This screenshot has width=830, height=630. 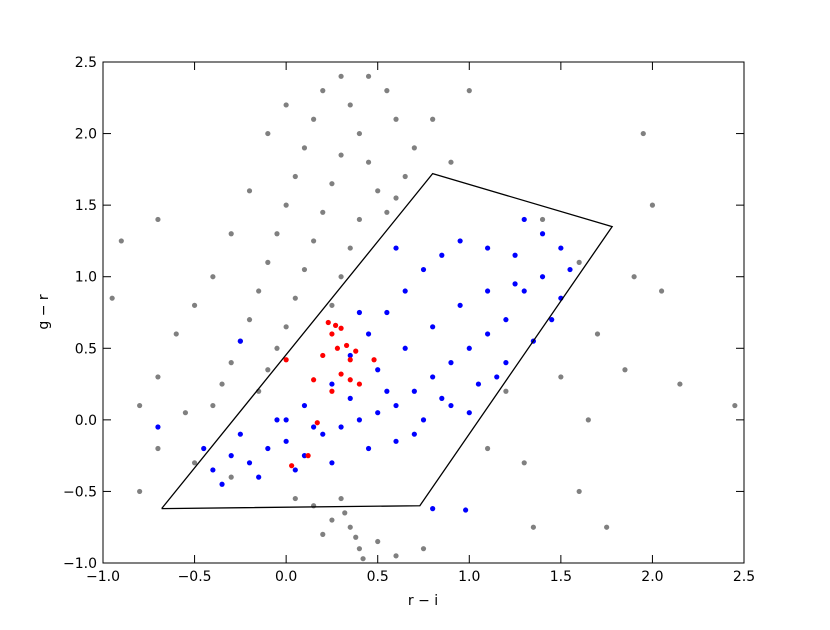 What do you see at coordinates (86, 349) in the screenshot?
I see `y-tick-label: 0.5` at bounding box center [86, 349].